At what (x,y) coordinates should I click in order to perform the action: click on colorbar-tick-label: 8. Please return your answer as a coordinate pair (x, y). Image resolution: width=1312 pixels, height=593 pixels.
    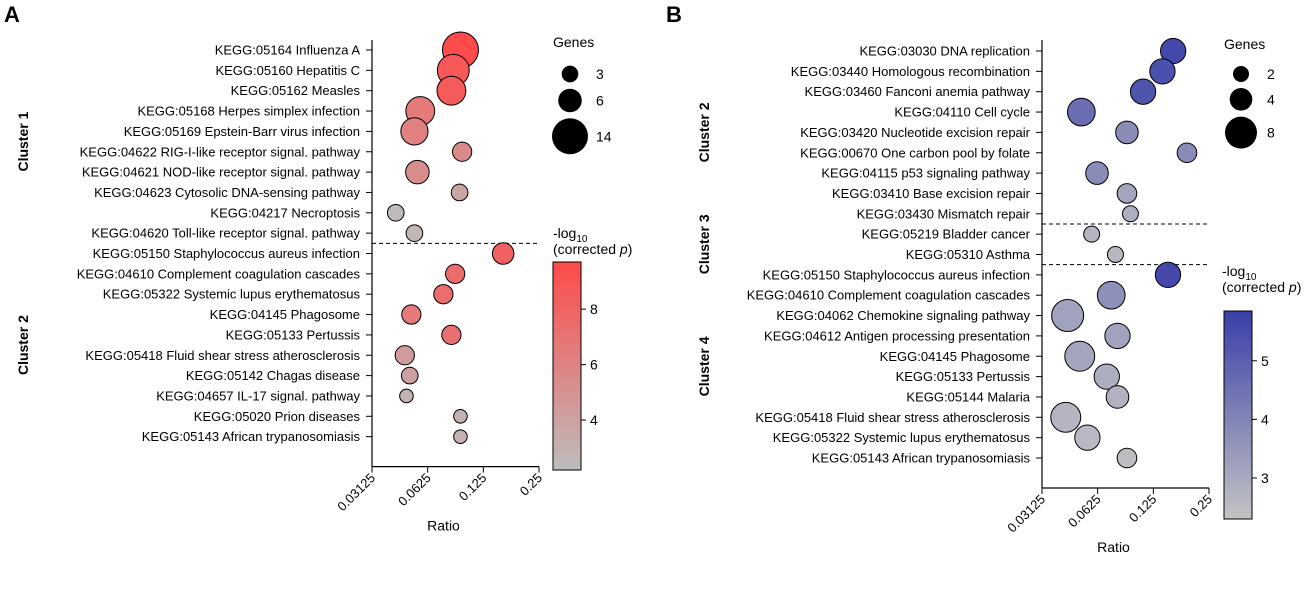
    Looking at the image, I should click on (594, 309).